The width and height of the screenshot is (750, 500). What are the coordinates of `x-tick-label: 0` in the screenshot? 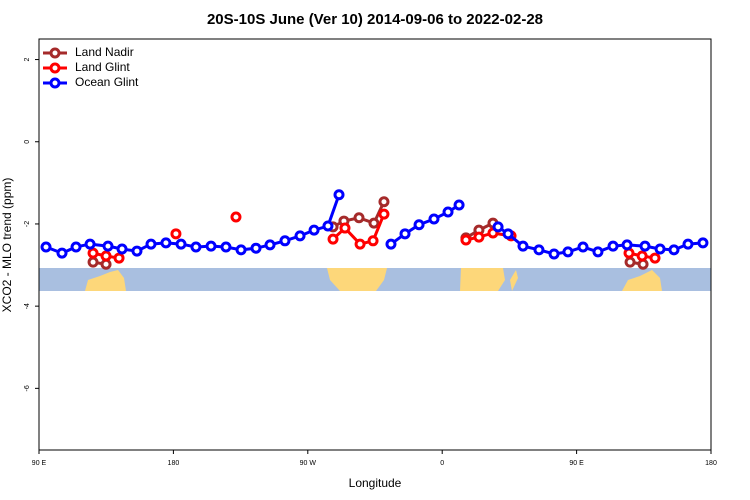 It's located at (442, 463).